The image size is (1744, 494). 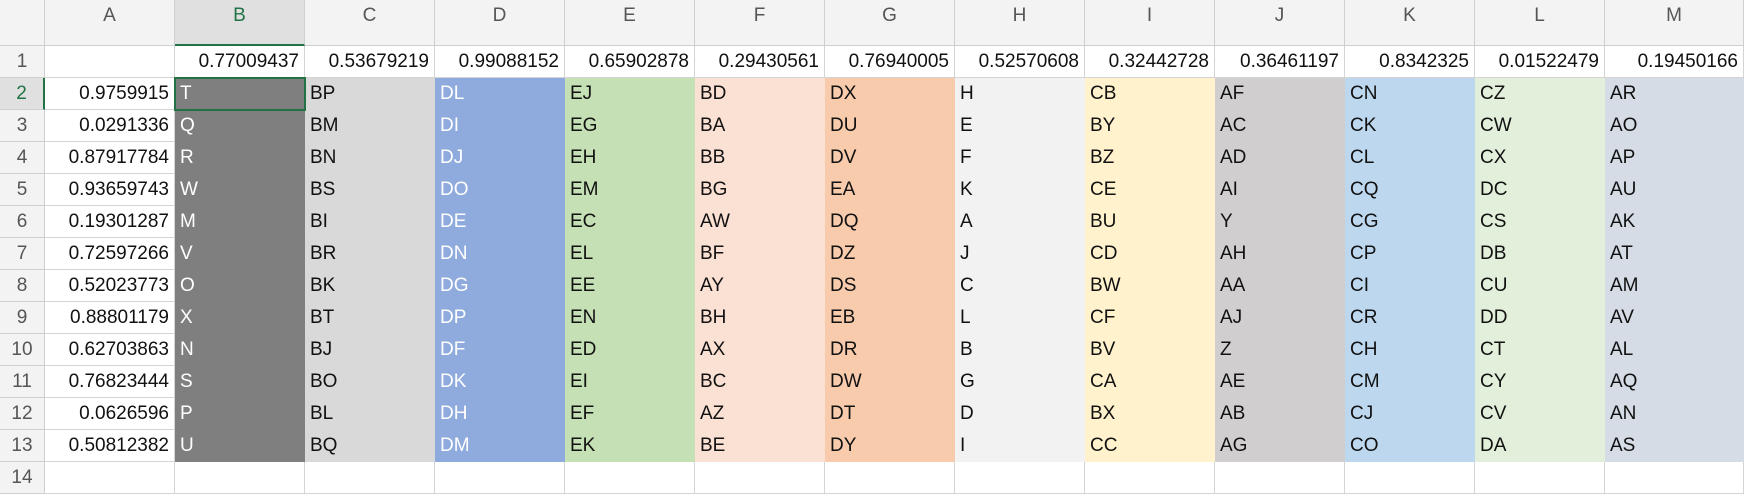 I want to click on cell: CX, so click(x=1540, y=158).